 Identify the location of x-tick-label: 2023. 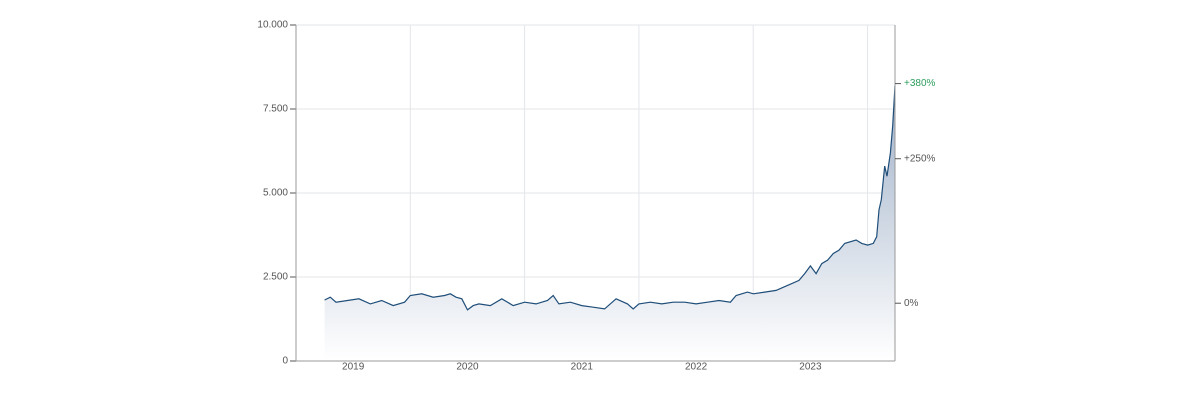
(810, 367).